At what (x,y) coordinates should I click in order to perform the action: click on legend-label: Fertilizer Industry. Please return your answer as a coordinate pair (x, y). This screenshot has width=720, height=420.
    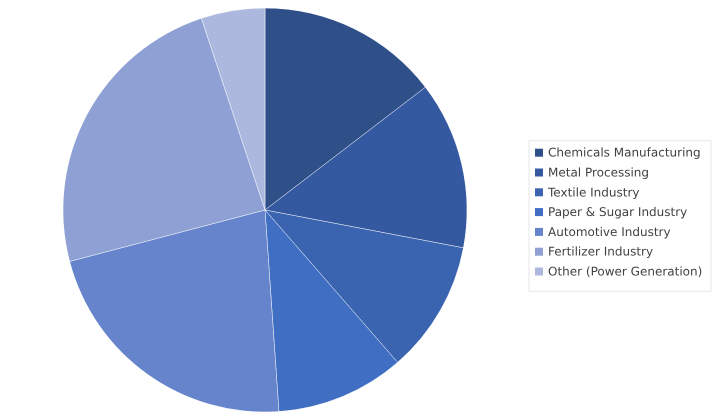
    Looking at the image, I should click on (601, 251).